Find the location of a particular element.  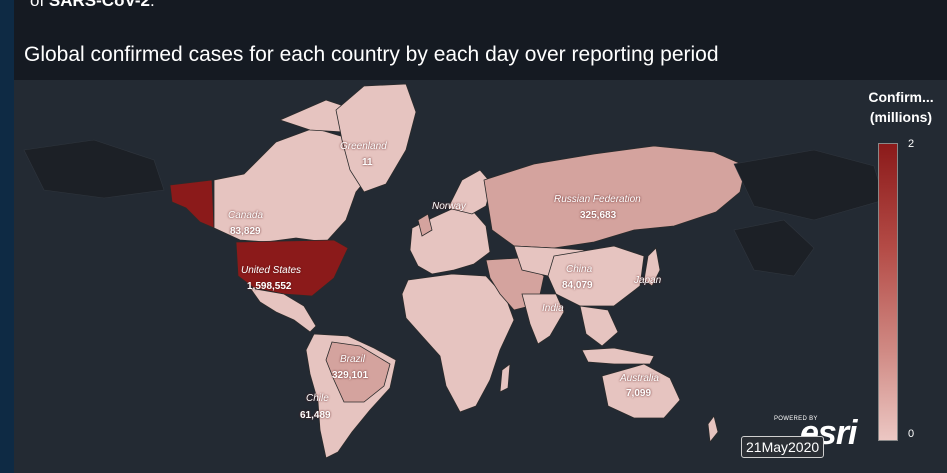

legend-title-line2: (millions) is located at coordinates (901, 117).